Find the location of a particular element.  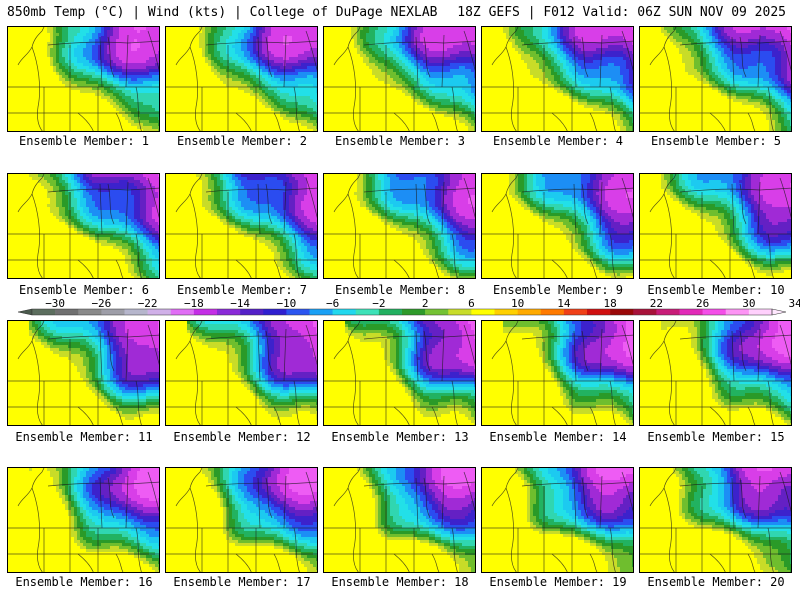

panel-label-member-6: Ensemble Member: 6 is located at coordinates (84, 290).